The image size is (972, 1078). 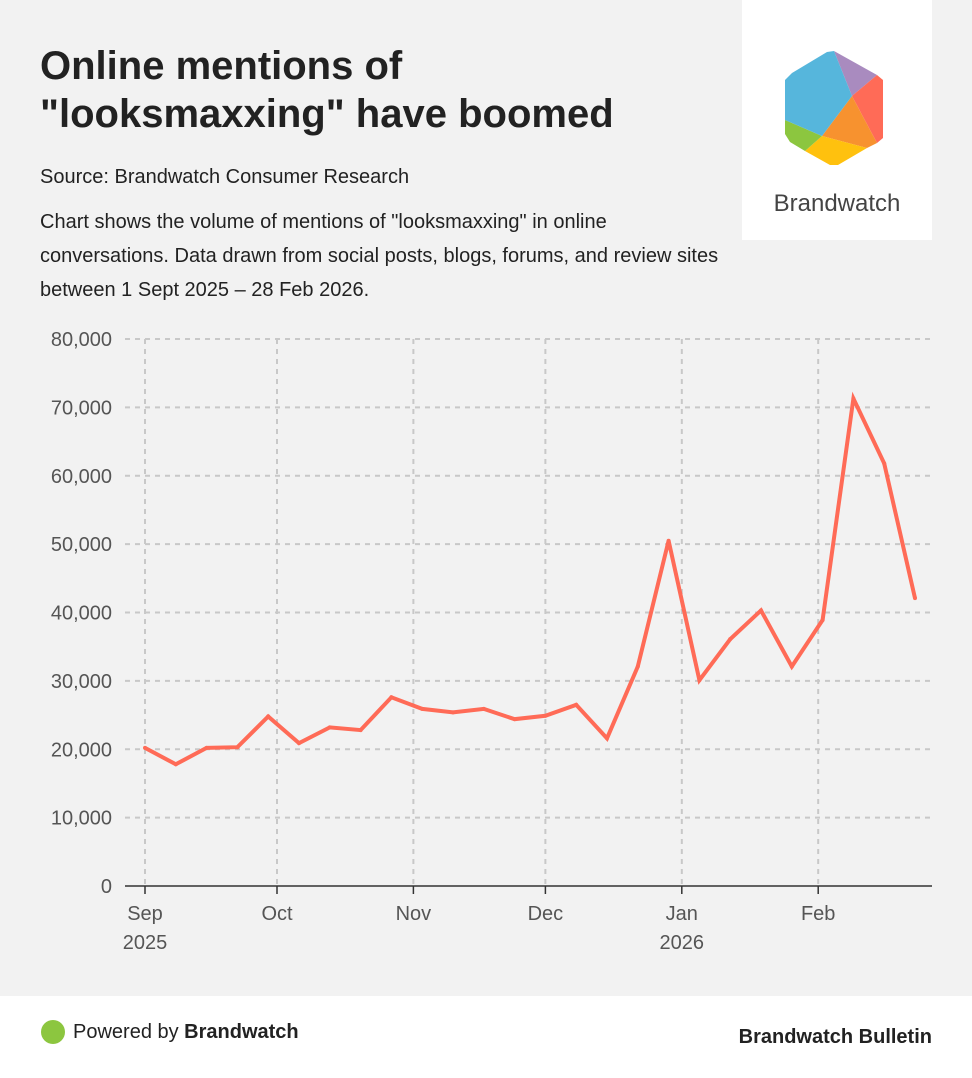 What do you see at coordinates (414, 914) in the screenshot?
I see `x-tick-label: Nov` at bounding box center [414, 914].